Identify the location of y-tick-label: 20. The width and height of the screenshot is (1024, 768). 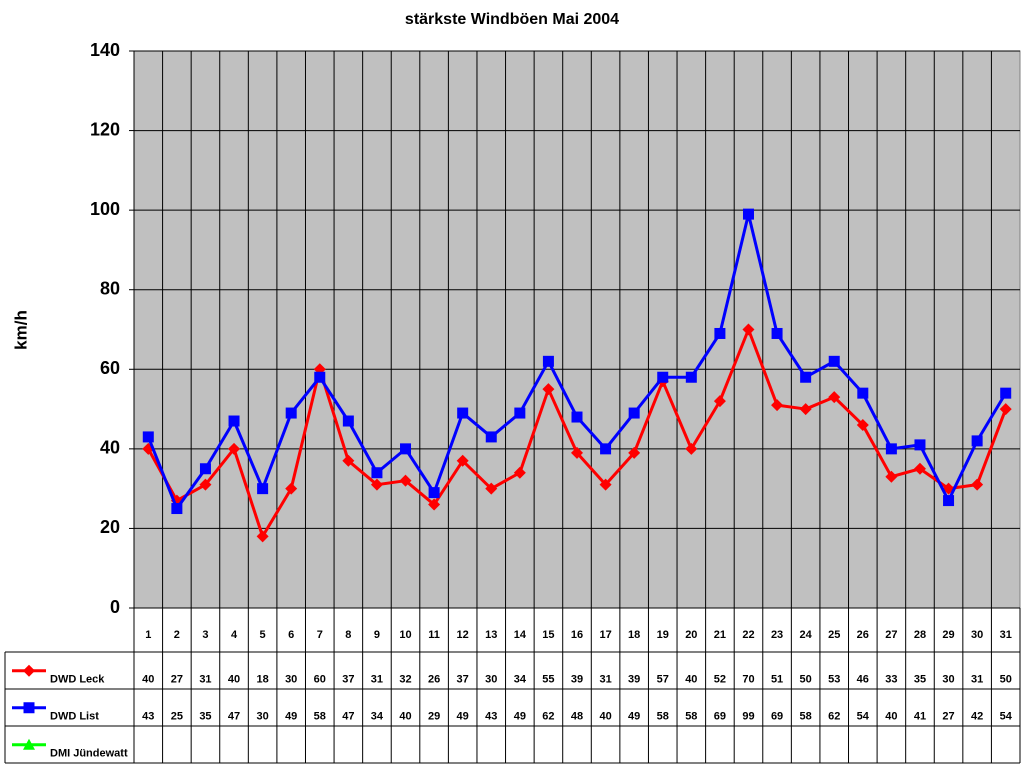
(110, 527).